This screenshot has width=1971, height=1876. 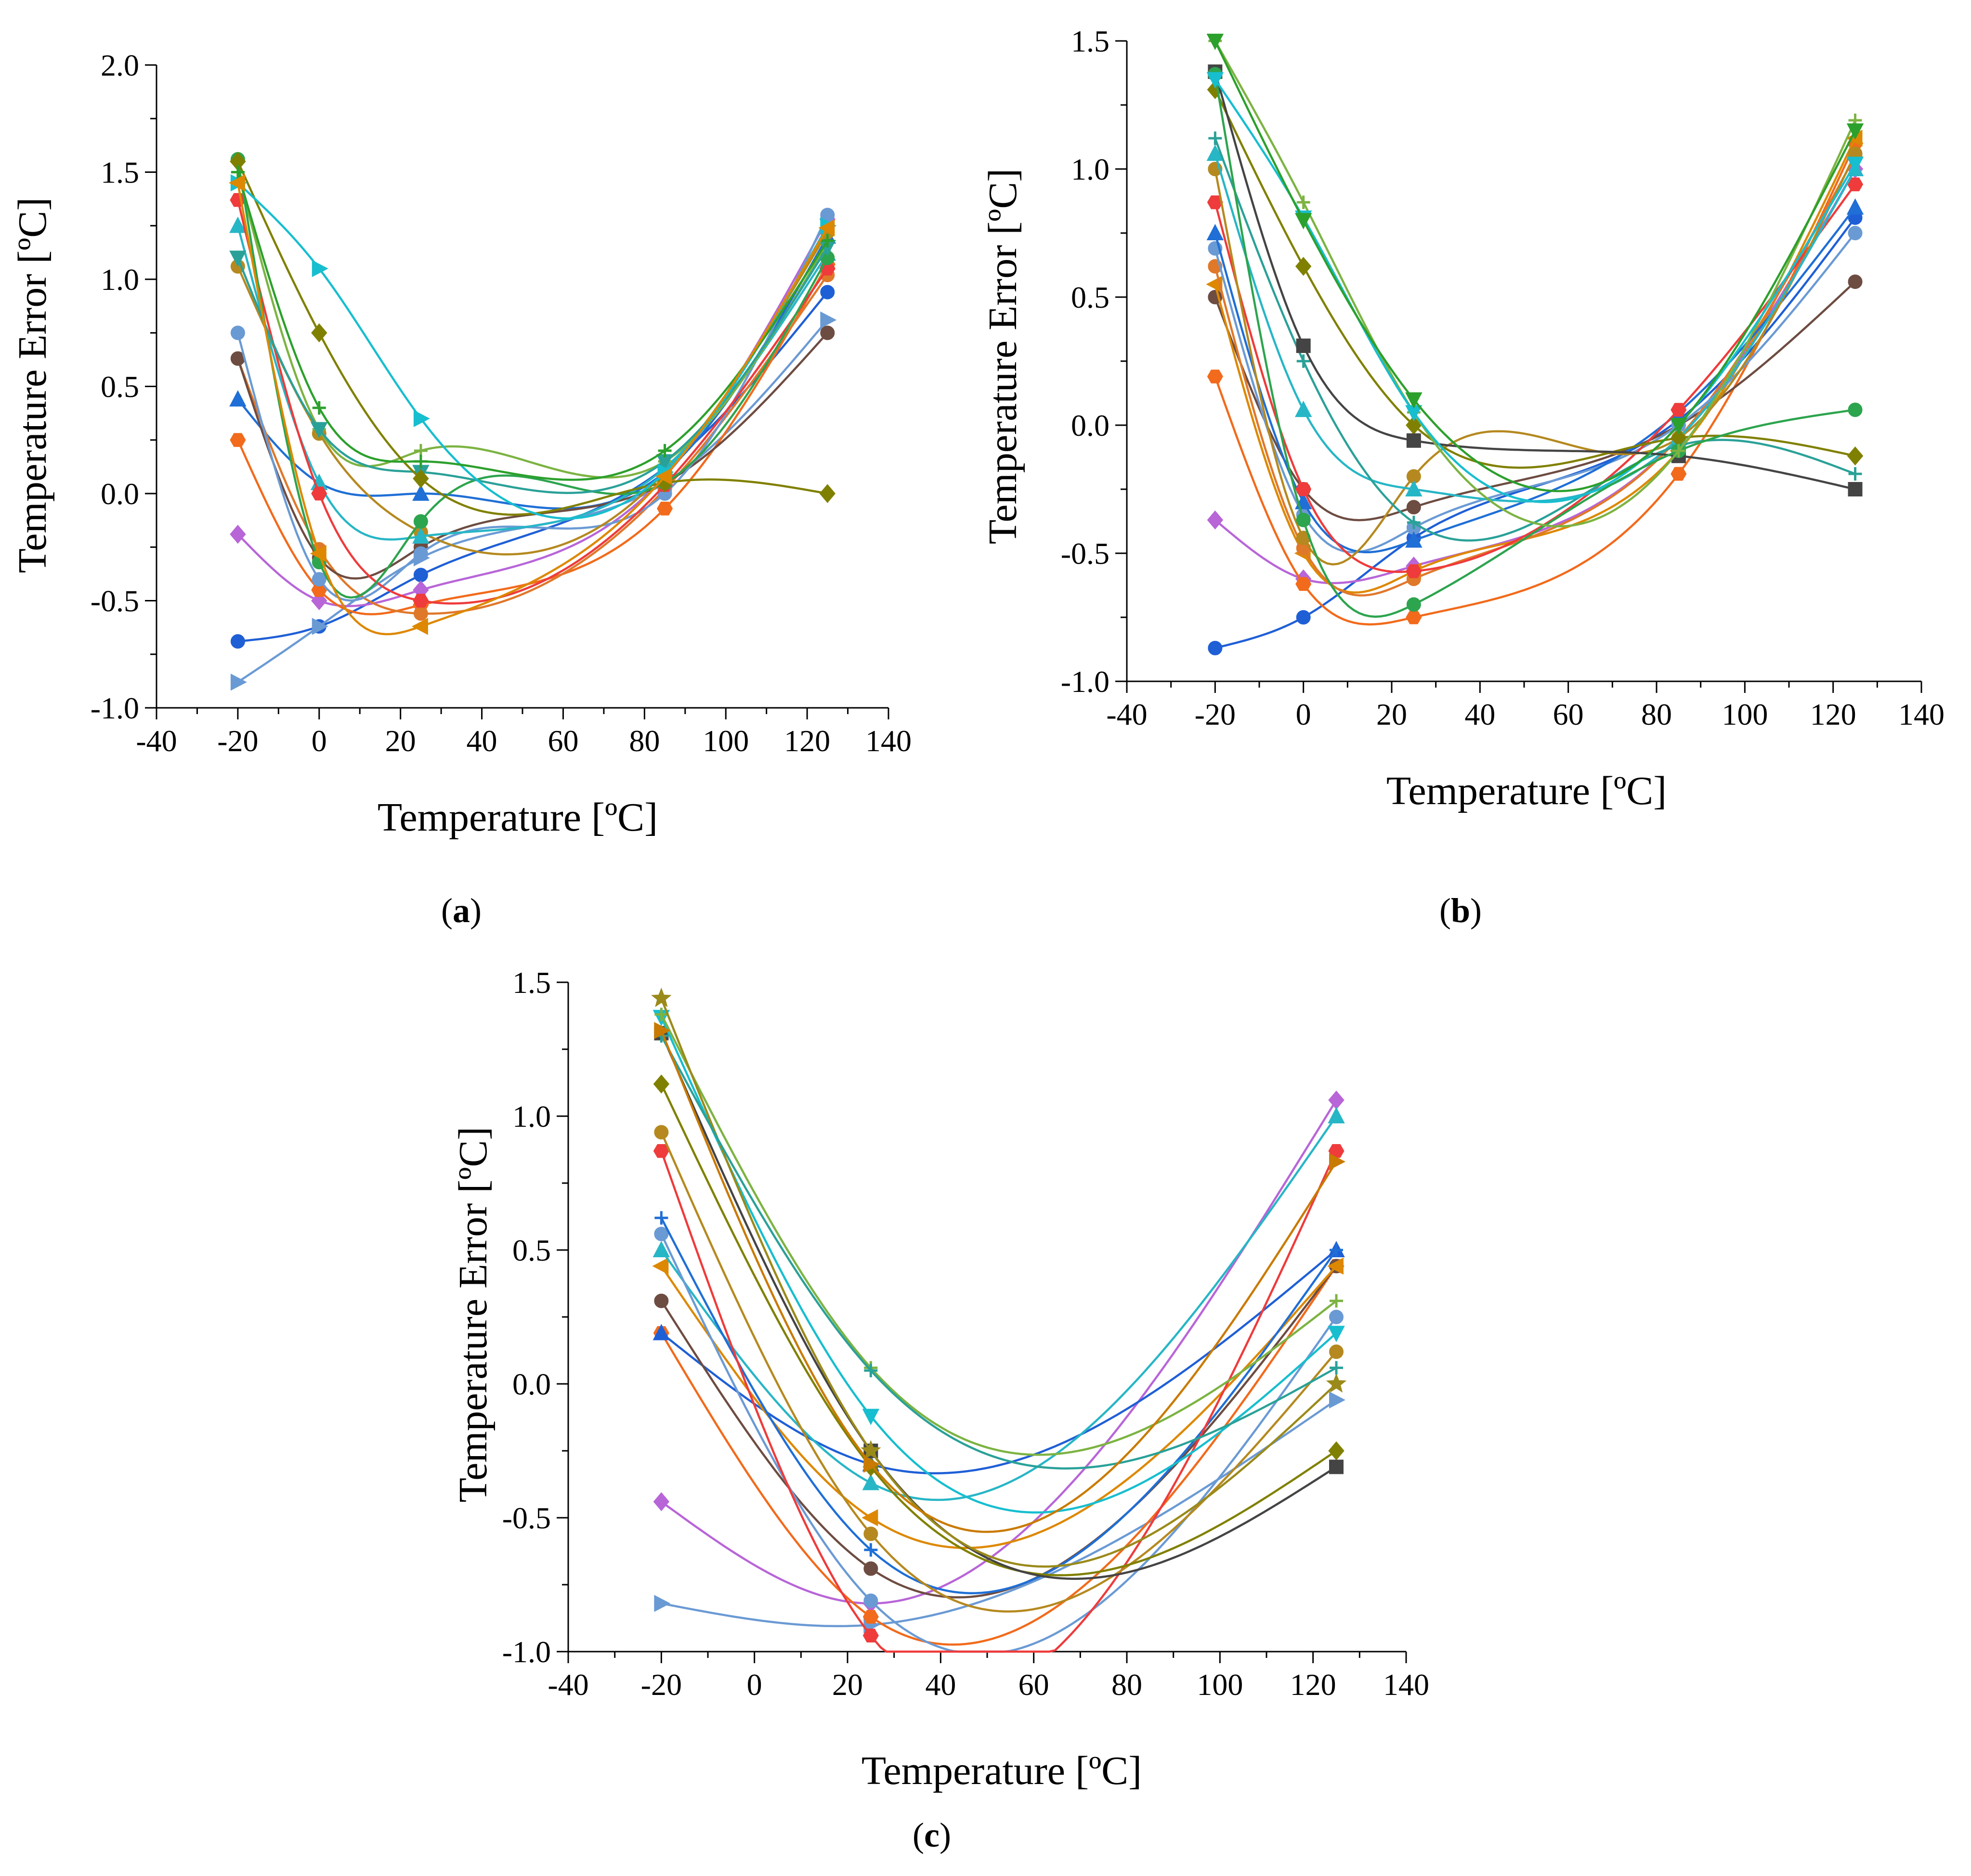 What do you see at coordinates (1535, 401) in the screenshot?
I see `series-line-s4` at bounding box center [1535, 401].